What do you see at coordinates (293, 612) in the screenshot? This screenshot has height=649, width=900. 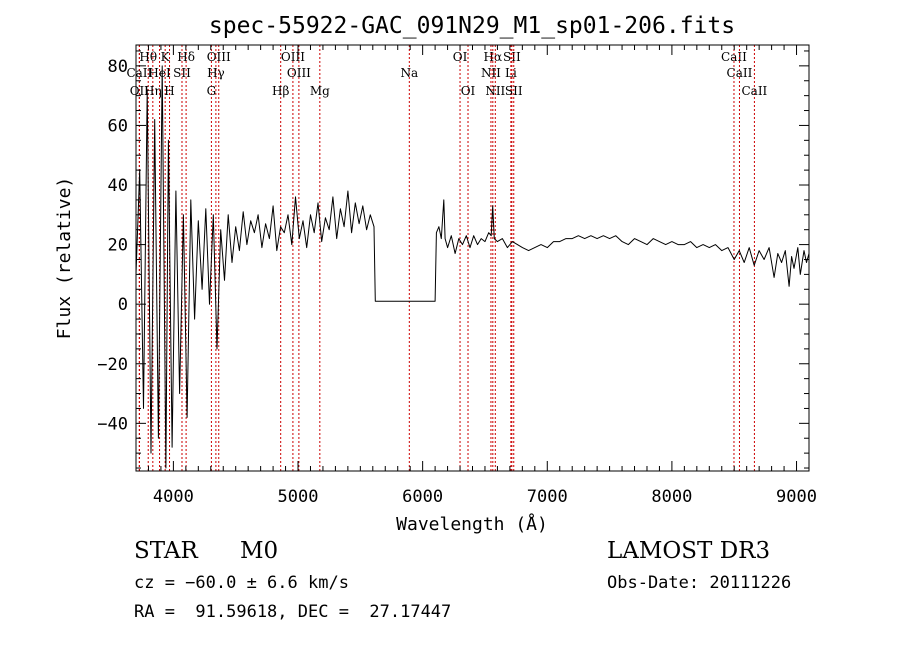 I see `coordinates: RA = 91.59618, DEC = 27.17447` at bounding box center [293, 612].